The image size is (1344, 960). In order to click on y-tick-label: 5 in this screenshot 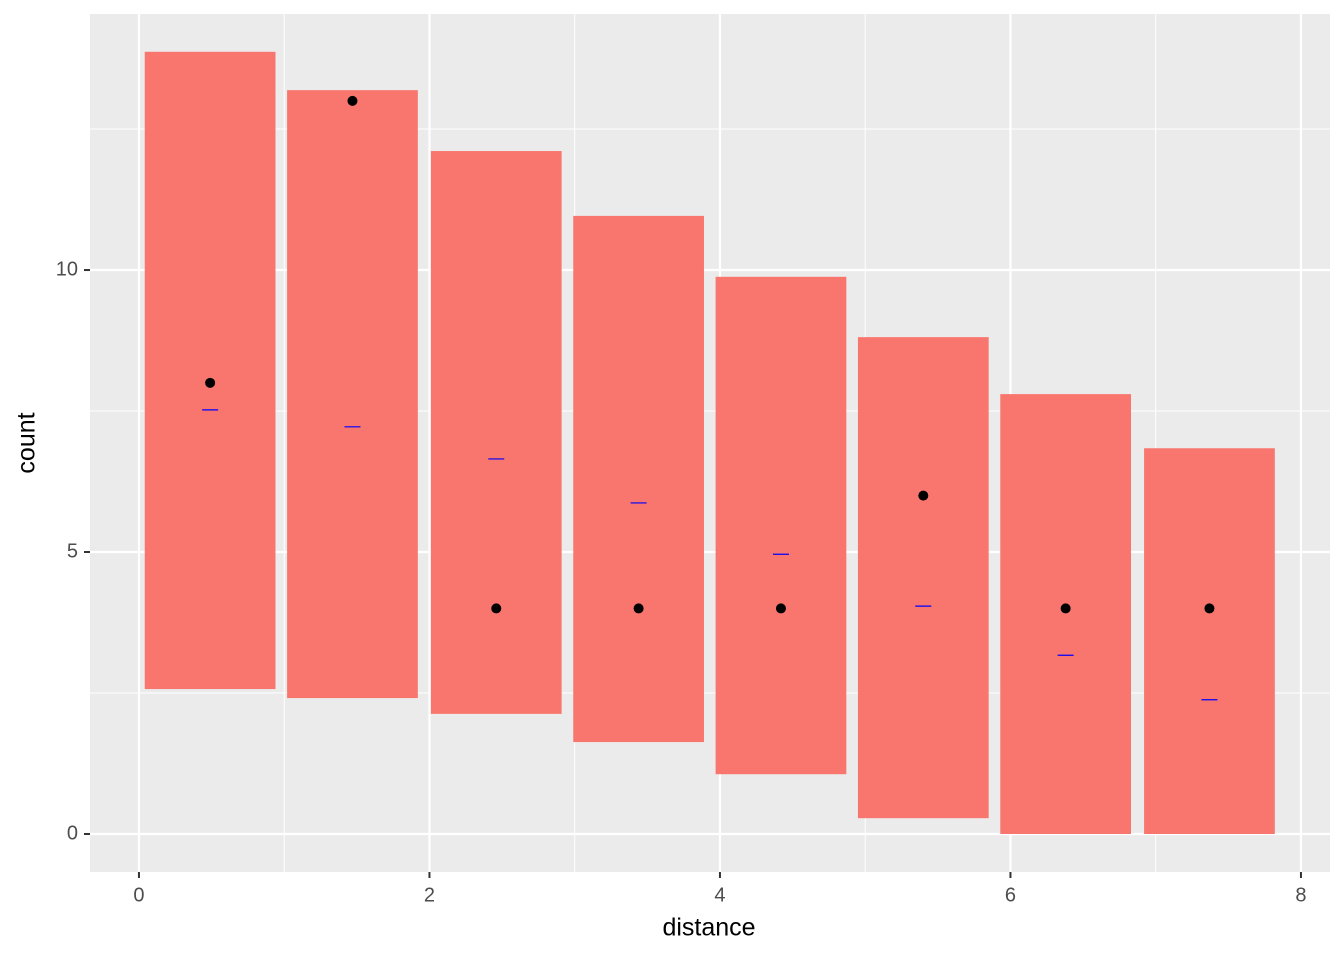, I will do `click(72, 551)`.